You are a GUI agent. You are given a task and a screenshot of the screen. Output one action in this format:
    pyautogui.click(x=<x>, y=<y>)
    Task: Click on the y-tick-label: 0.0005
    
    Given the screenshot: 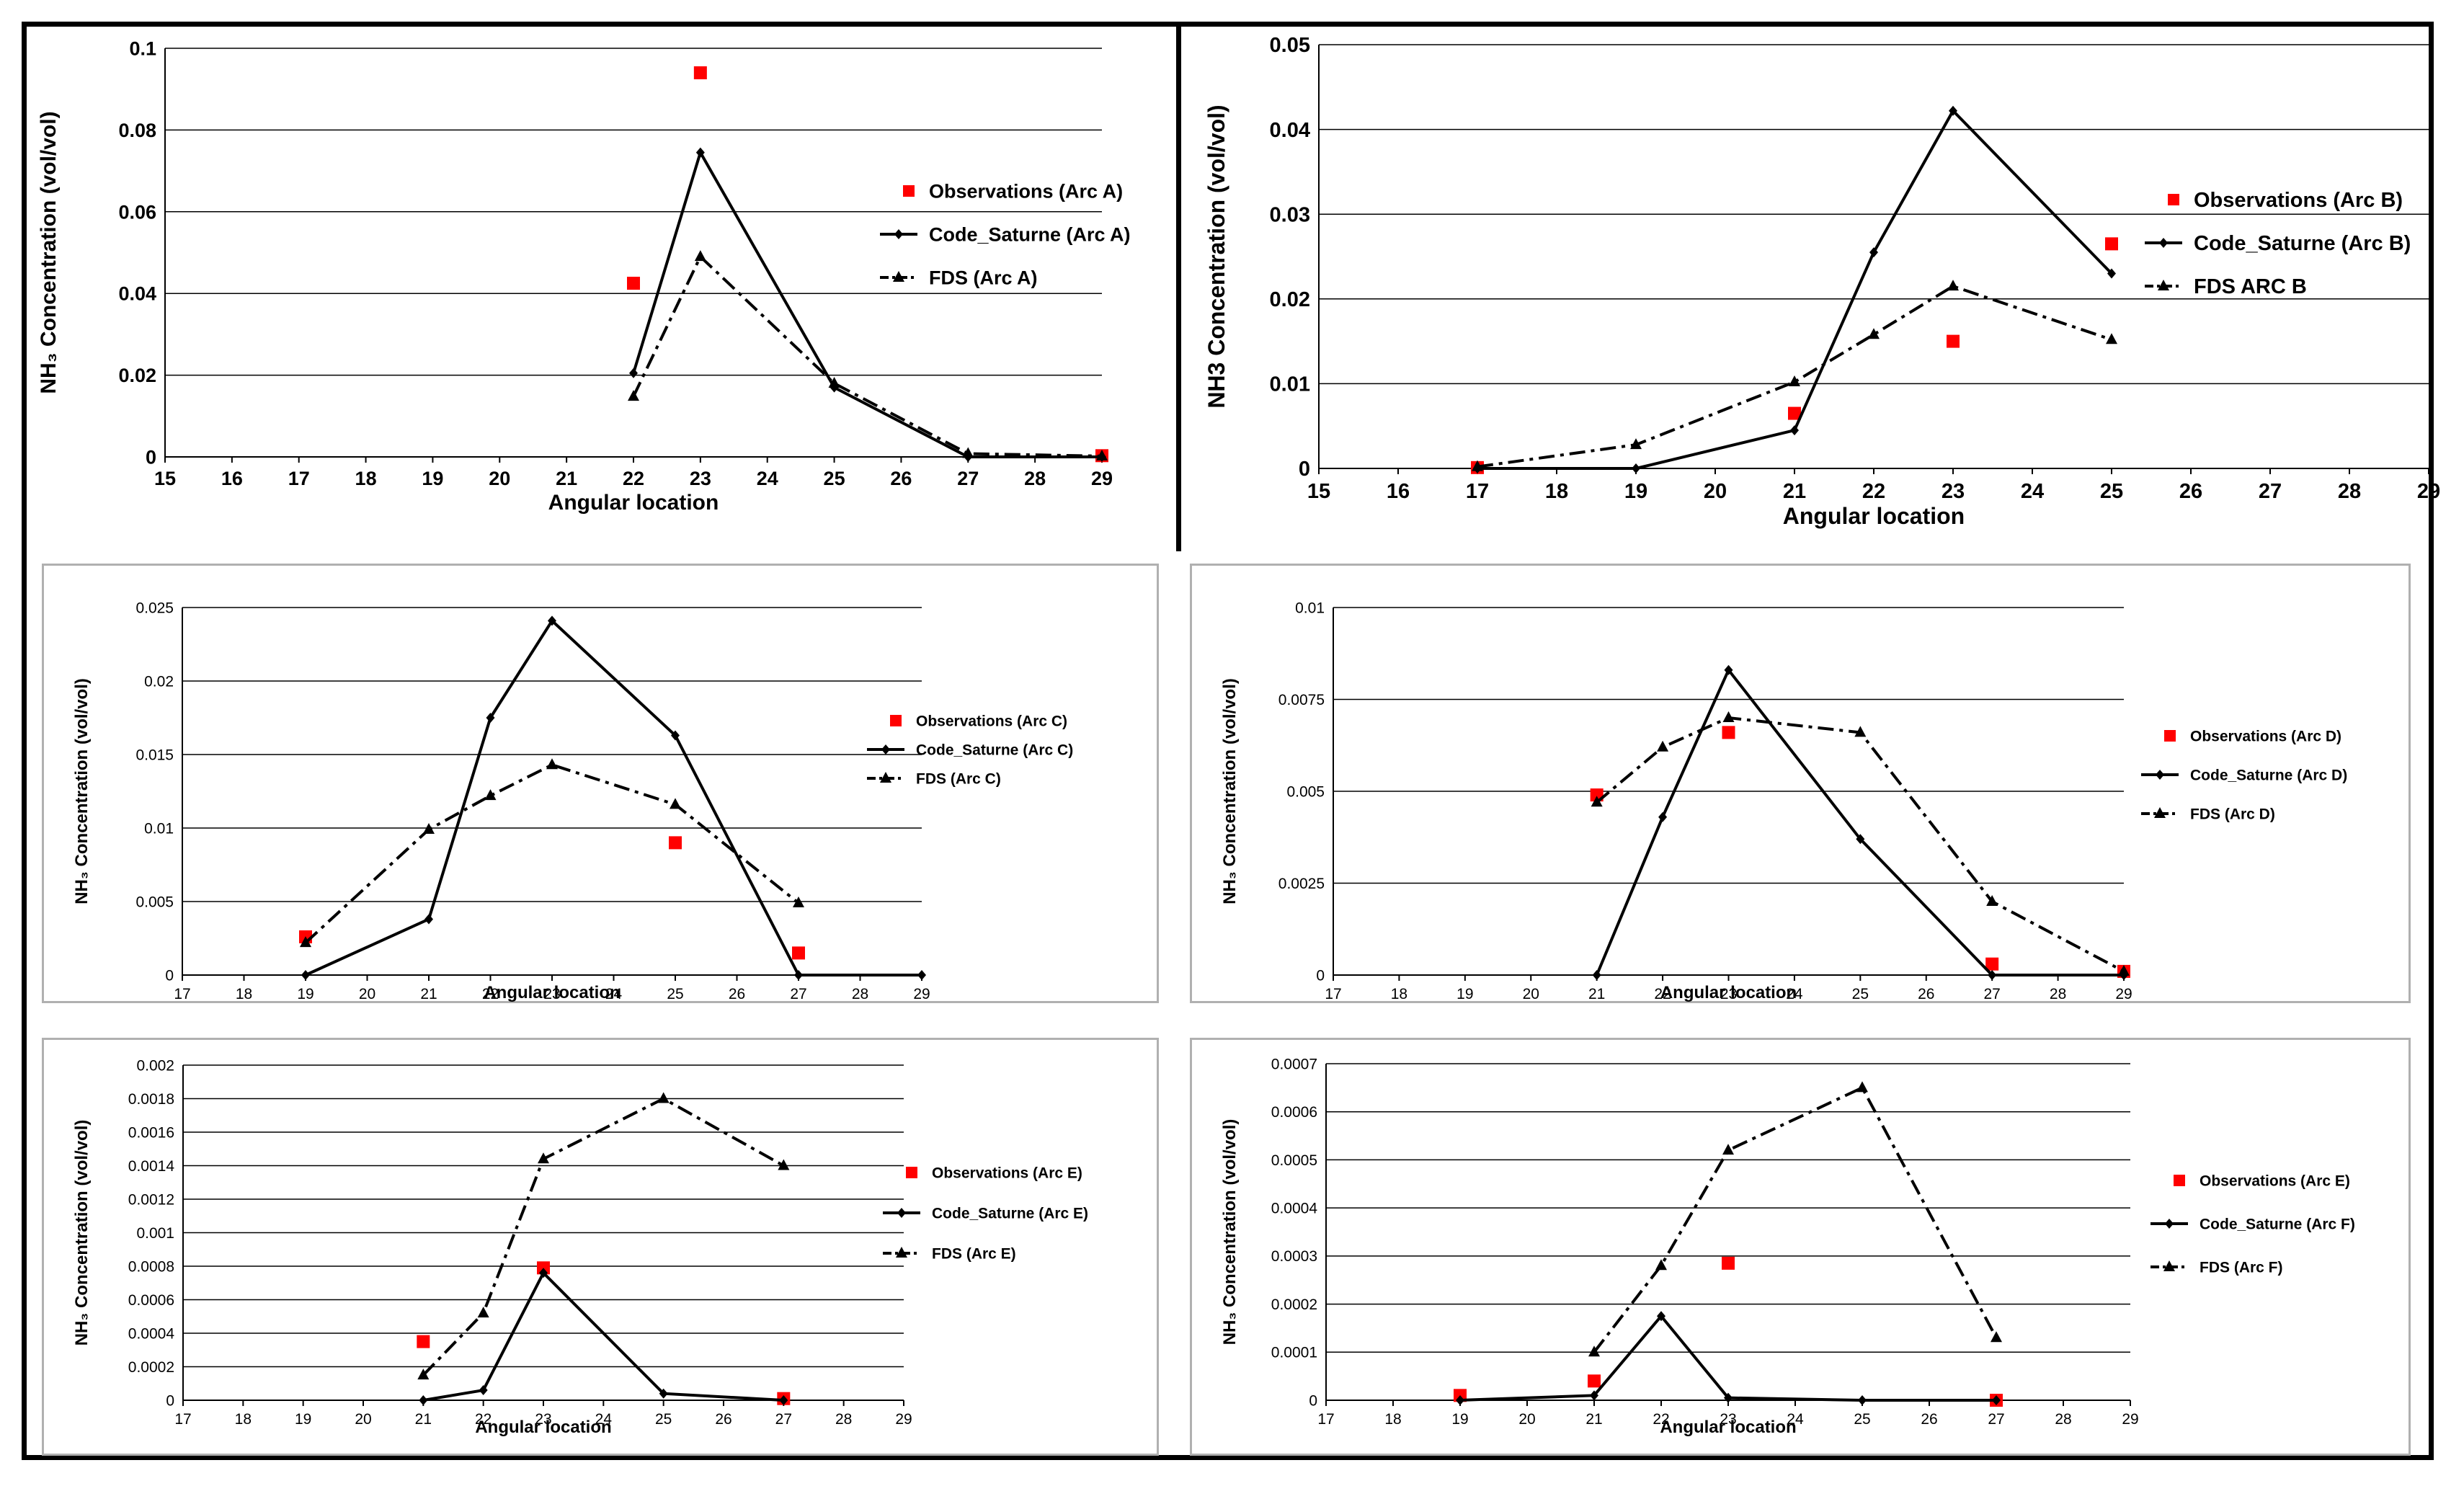 What is the action you would take?
    pyautogui.click(x=1294, y=1160)
    